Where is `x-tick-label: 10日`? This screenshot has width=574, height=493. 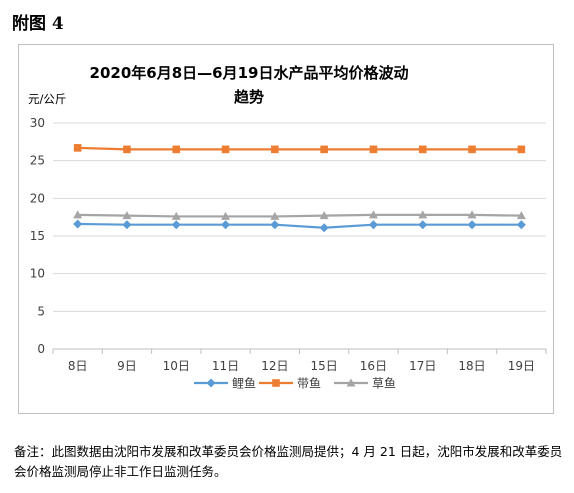
x-tick-label: 10日 is located at coordinates (176, 366).